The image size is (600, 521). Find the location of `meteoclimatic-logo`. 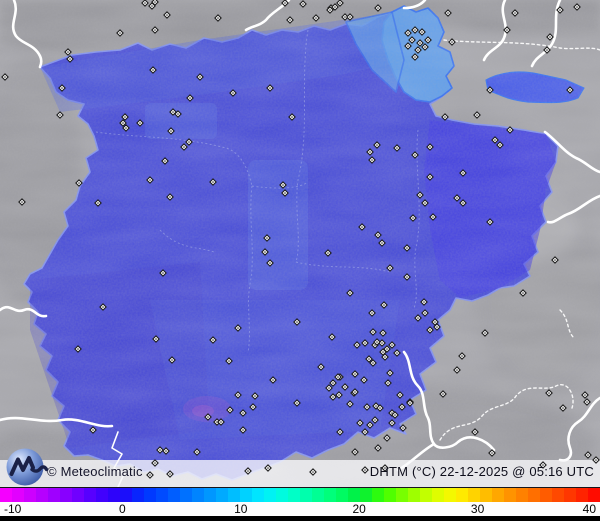

meteoclimatic-logo is located at coordinates (27, 468).